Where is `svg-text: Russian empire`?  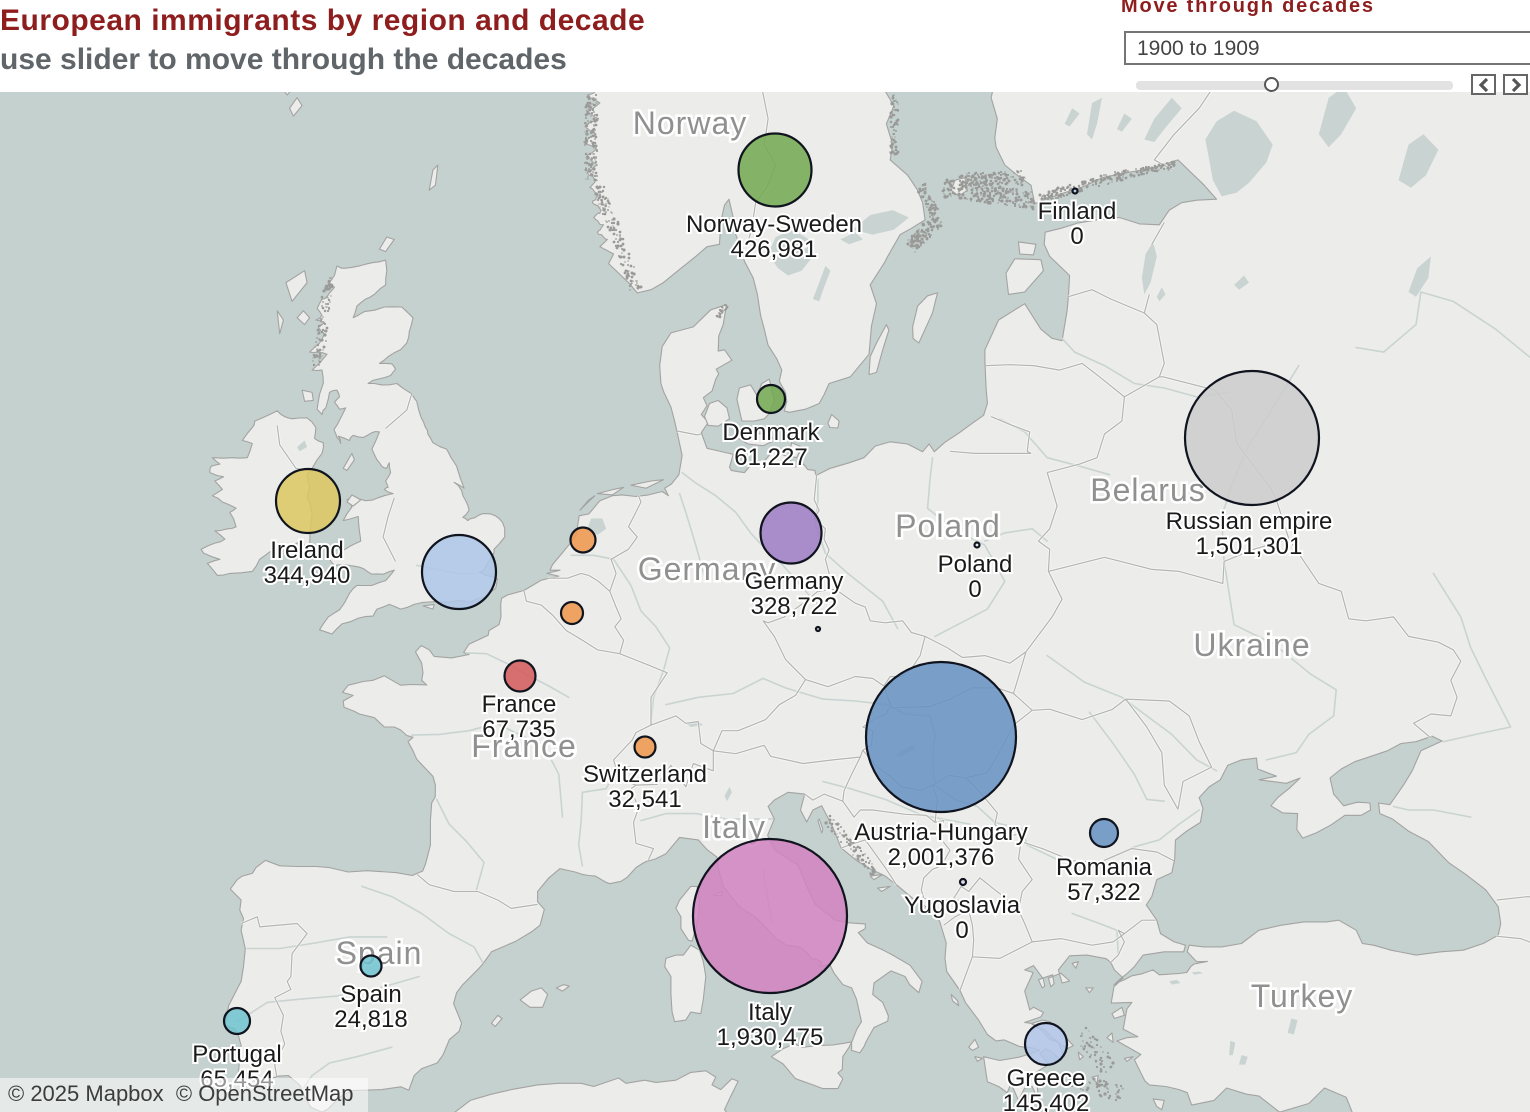 svg-text: Russian empire is located at coordinates (1249, 521).